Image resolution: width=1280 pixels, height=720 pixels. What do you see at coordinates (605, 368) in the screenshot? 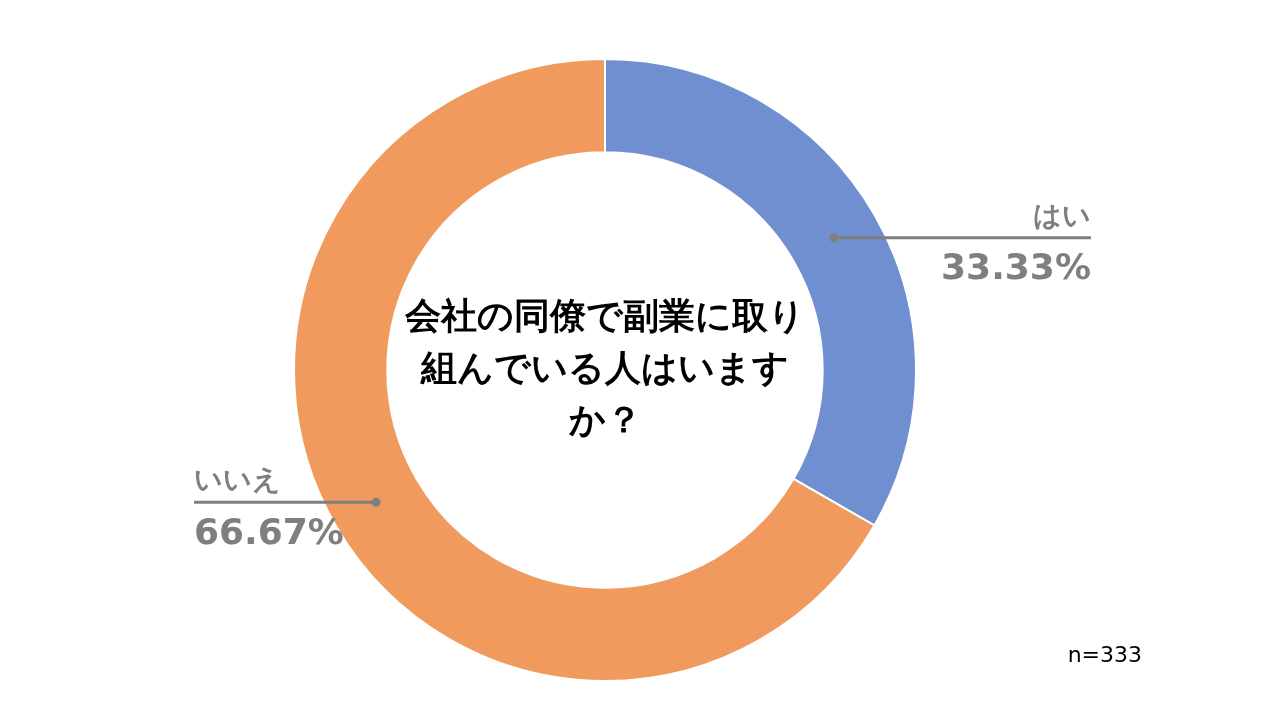
I see `text: 会社の同僚で副業に取り組んでいる人はいますか？` at bounding box center [605, 368].